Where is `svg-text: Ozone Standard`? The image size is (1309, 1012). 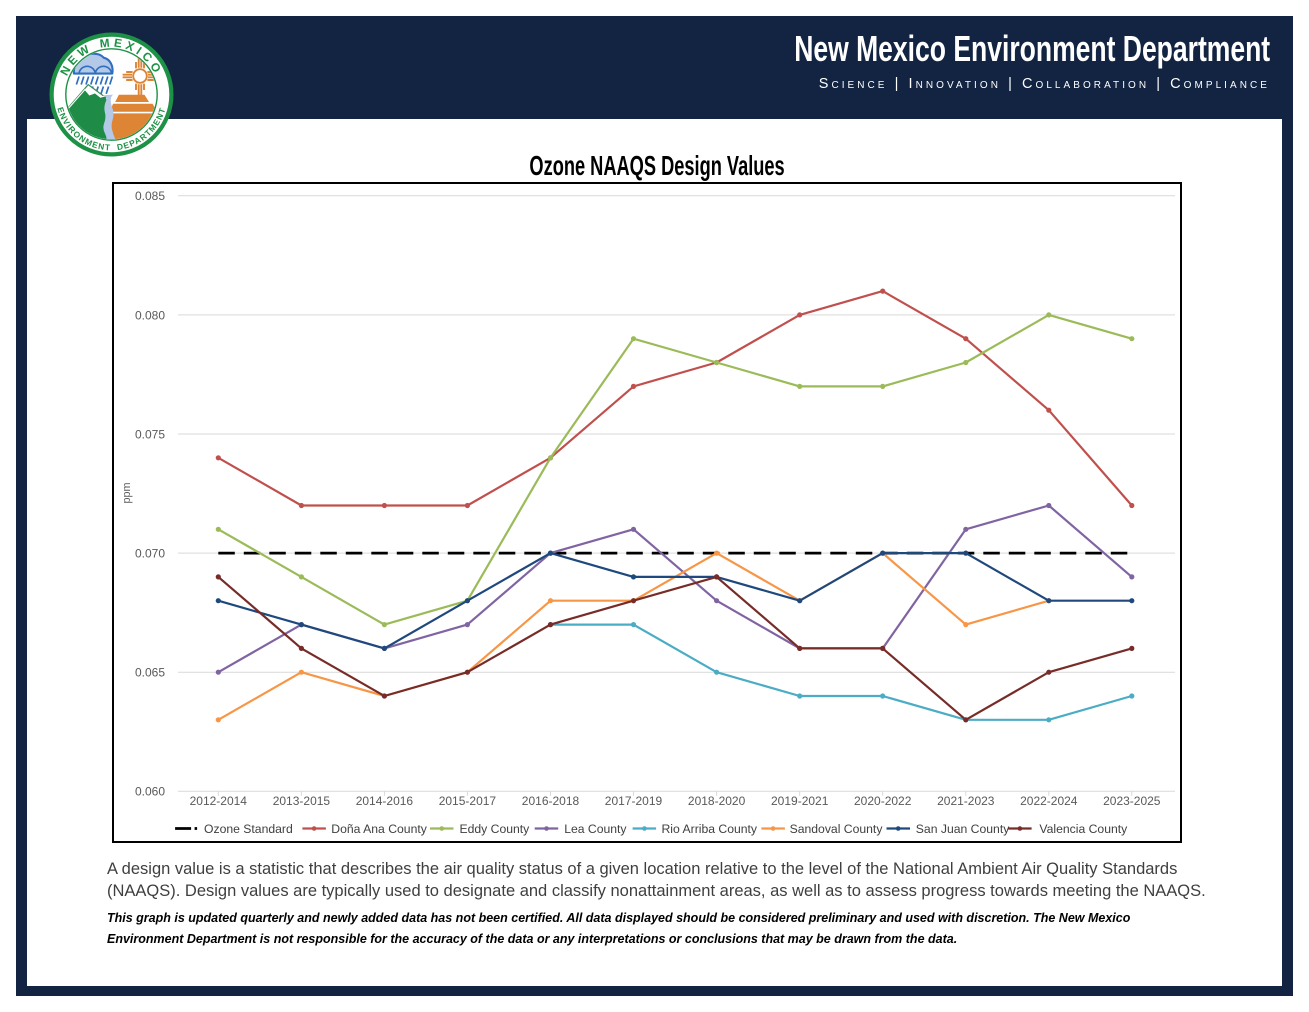 svg-text: Ozone Standard is located at coordinates (248, 829).